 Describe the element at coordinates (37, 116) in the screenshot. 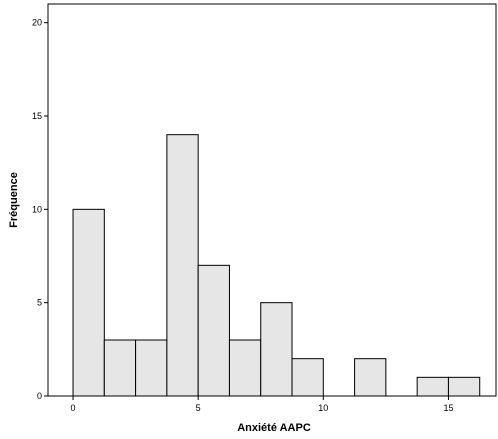

I see `y-tick-label: 15` at that location.